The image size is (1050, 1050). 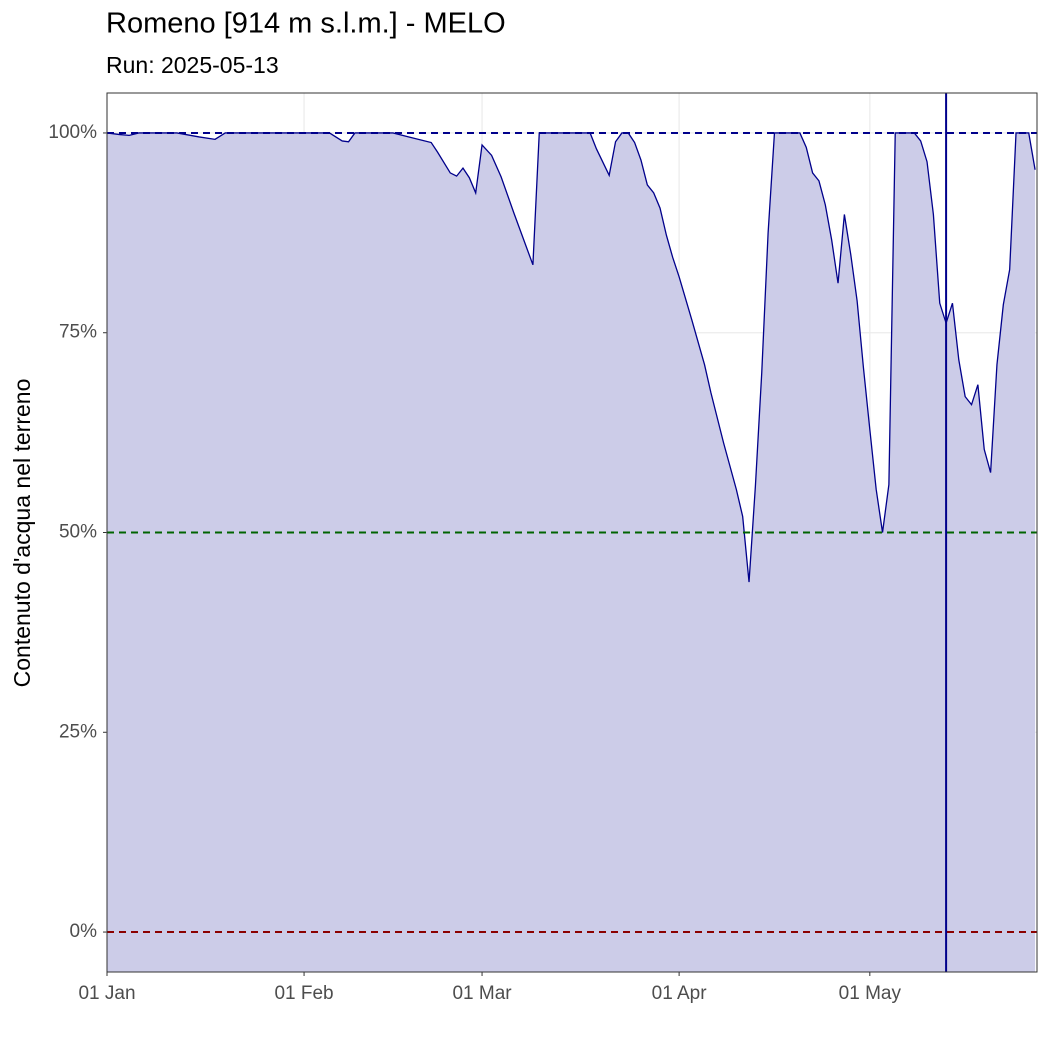 I want to click on x-tick-label: 01 Mar, so click(x=482, y=993).